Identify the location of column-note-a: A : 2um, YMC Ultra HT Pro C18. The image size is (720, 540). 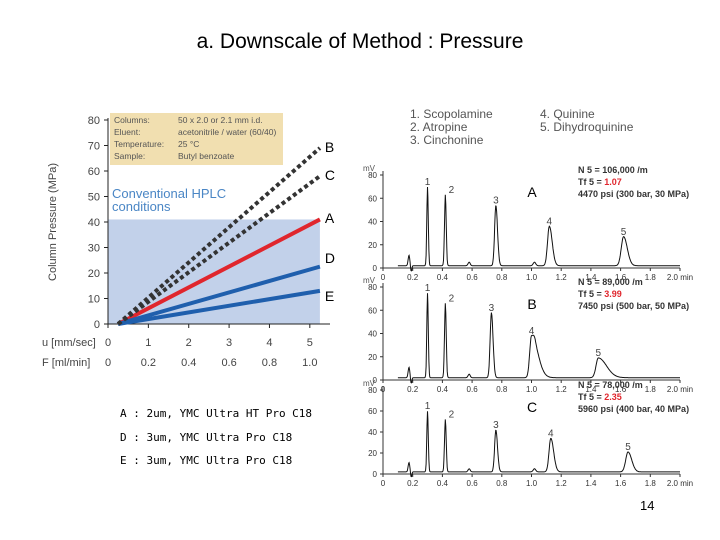
(216, 413).